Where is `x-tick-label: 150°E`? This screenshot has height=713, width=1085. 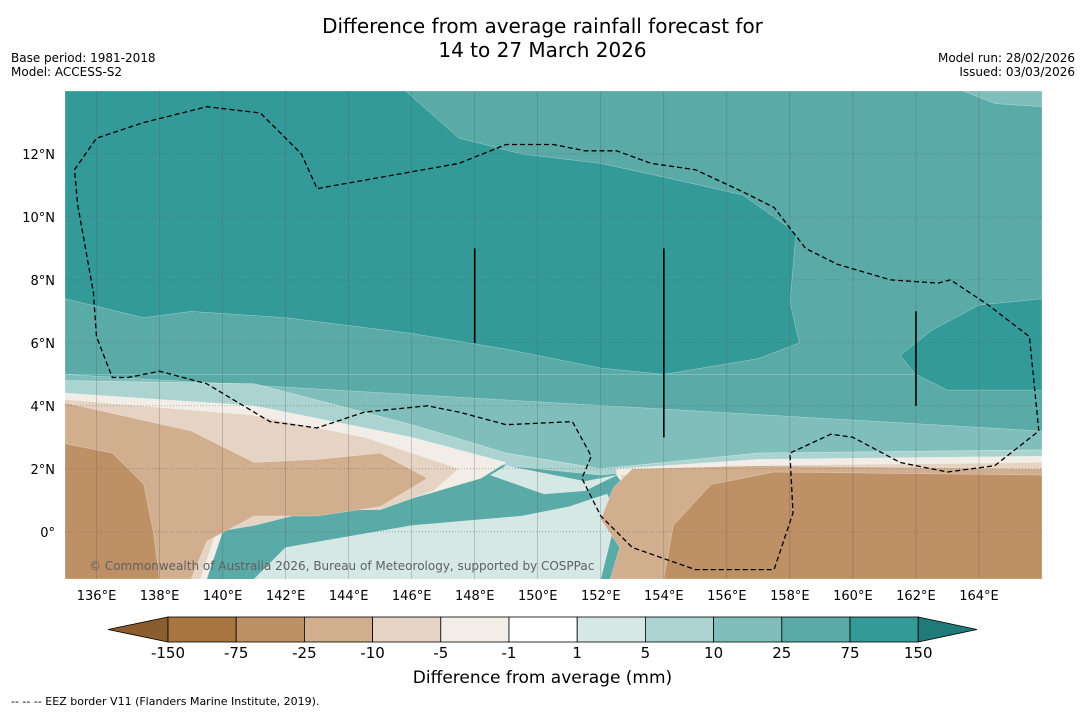 x-tick-label: 150°E is located at coordinates (538, 596).